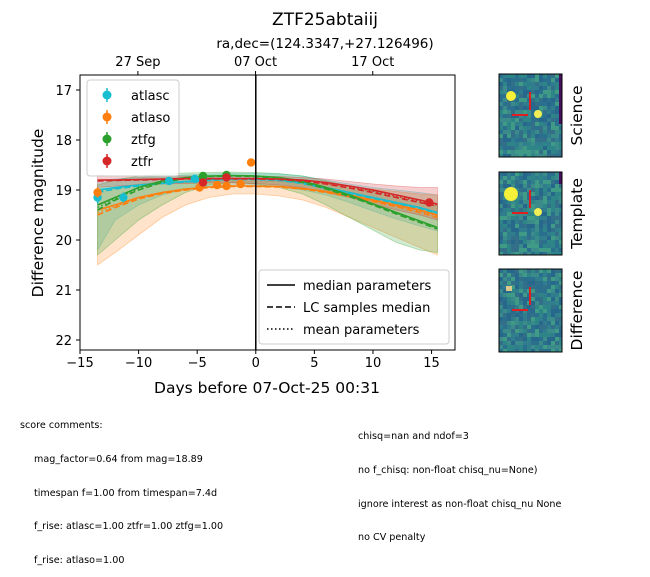 This screenshot has width=650, height=577. I want to click on legend-label: ztfr, so click(142, 162).